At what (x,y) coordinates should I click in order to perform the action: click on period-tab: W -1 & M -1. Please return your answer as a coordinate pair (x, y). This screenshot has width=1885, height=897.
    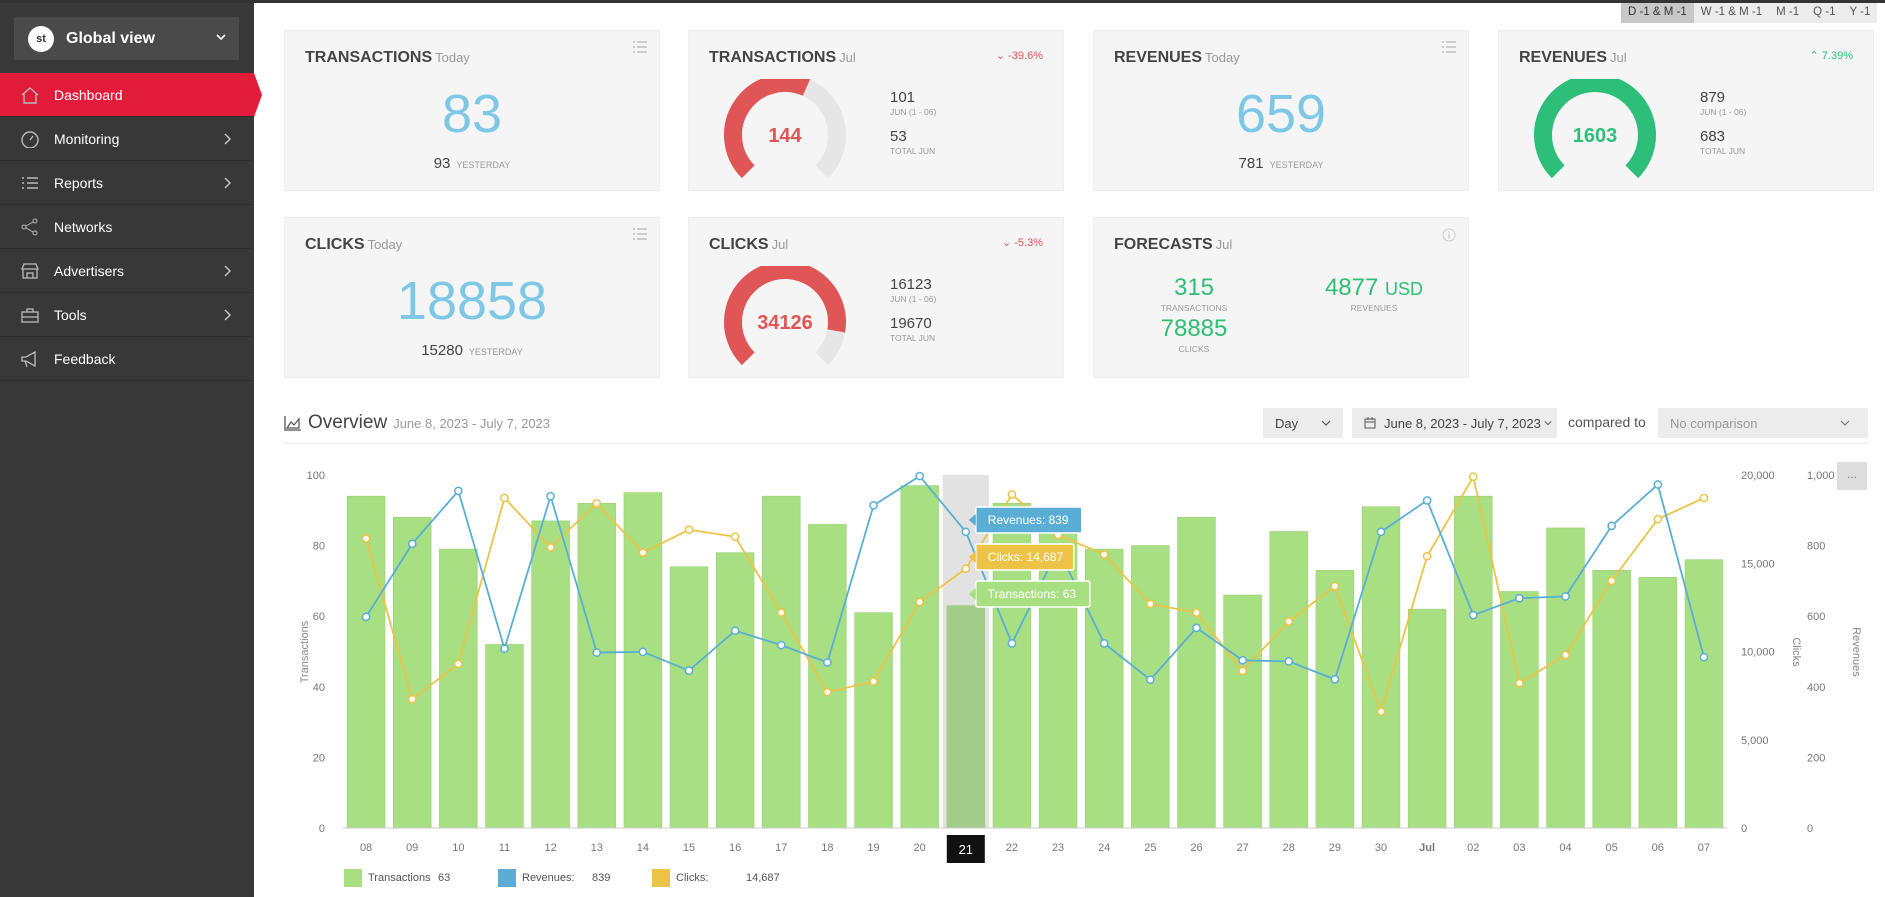
    Looking at the image, I should click on (1731, 12).